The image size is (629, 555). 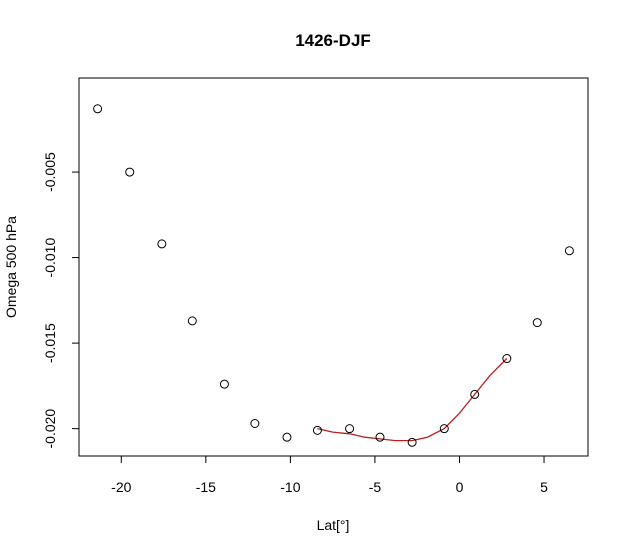 What do you see at coordinates (61, 300) in the screenshot?
I see `y-axis: -0.020 -0.015 -0.010 -0.005` at bounding box center [61, 300].